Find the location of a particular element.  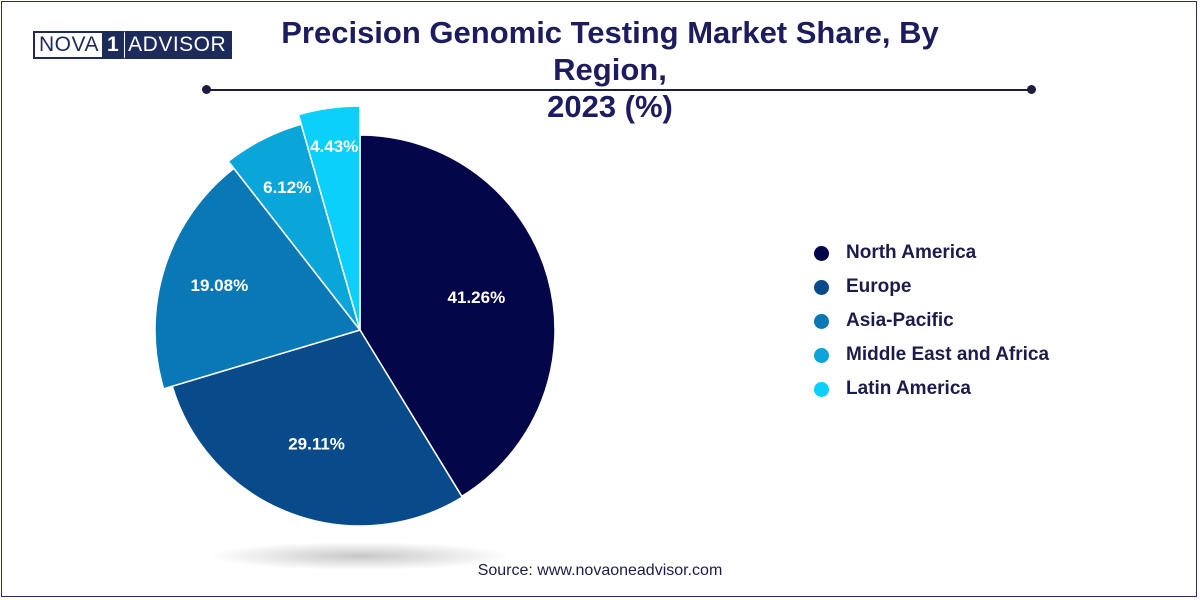

legend-item-middle-east-africa: Middle East and Africa is located at coordinates (931, 355).